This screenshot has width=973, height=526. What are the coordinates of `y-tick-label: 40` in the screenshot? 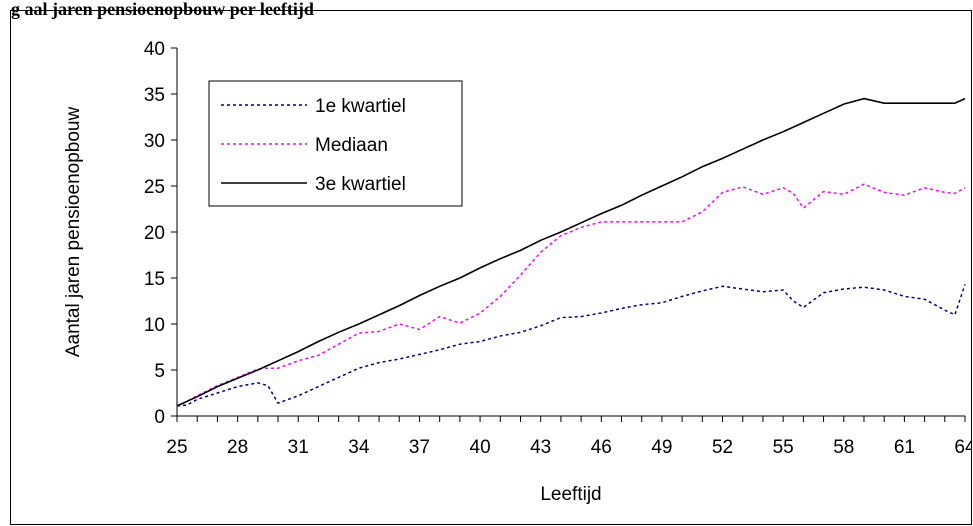 It's located at (154, 49).